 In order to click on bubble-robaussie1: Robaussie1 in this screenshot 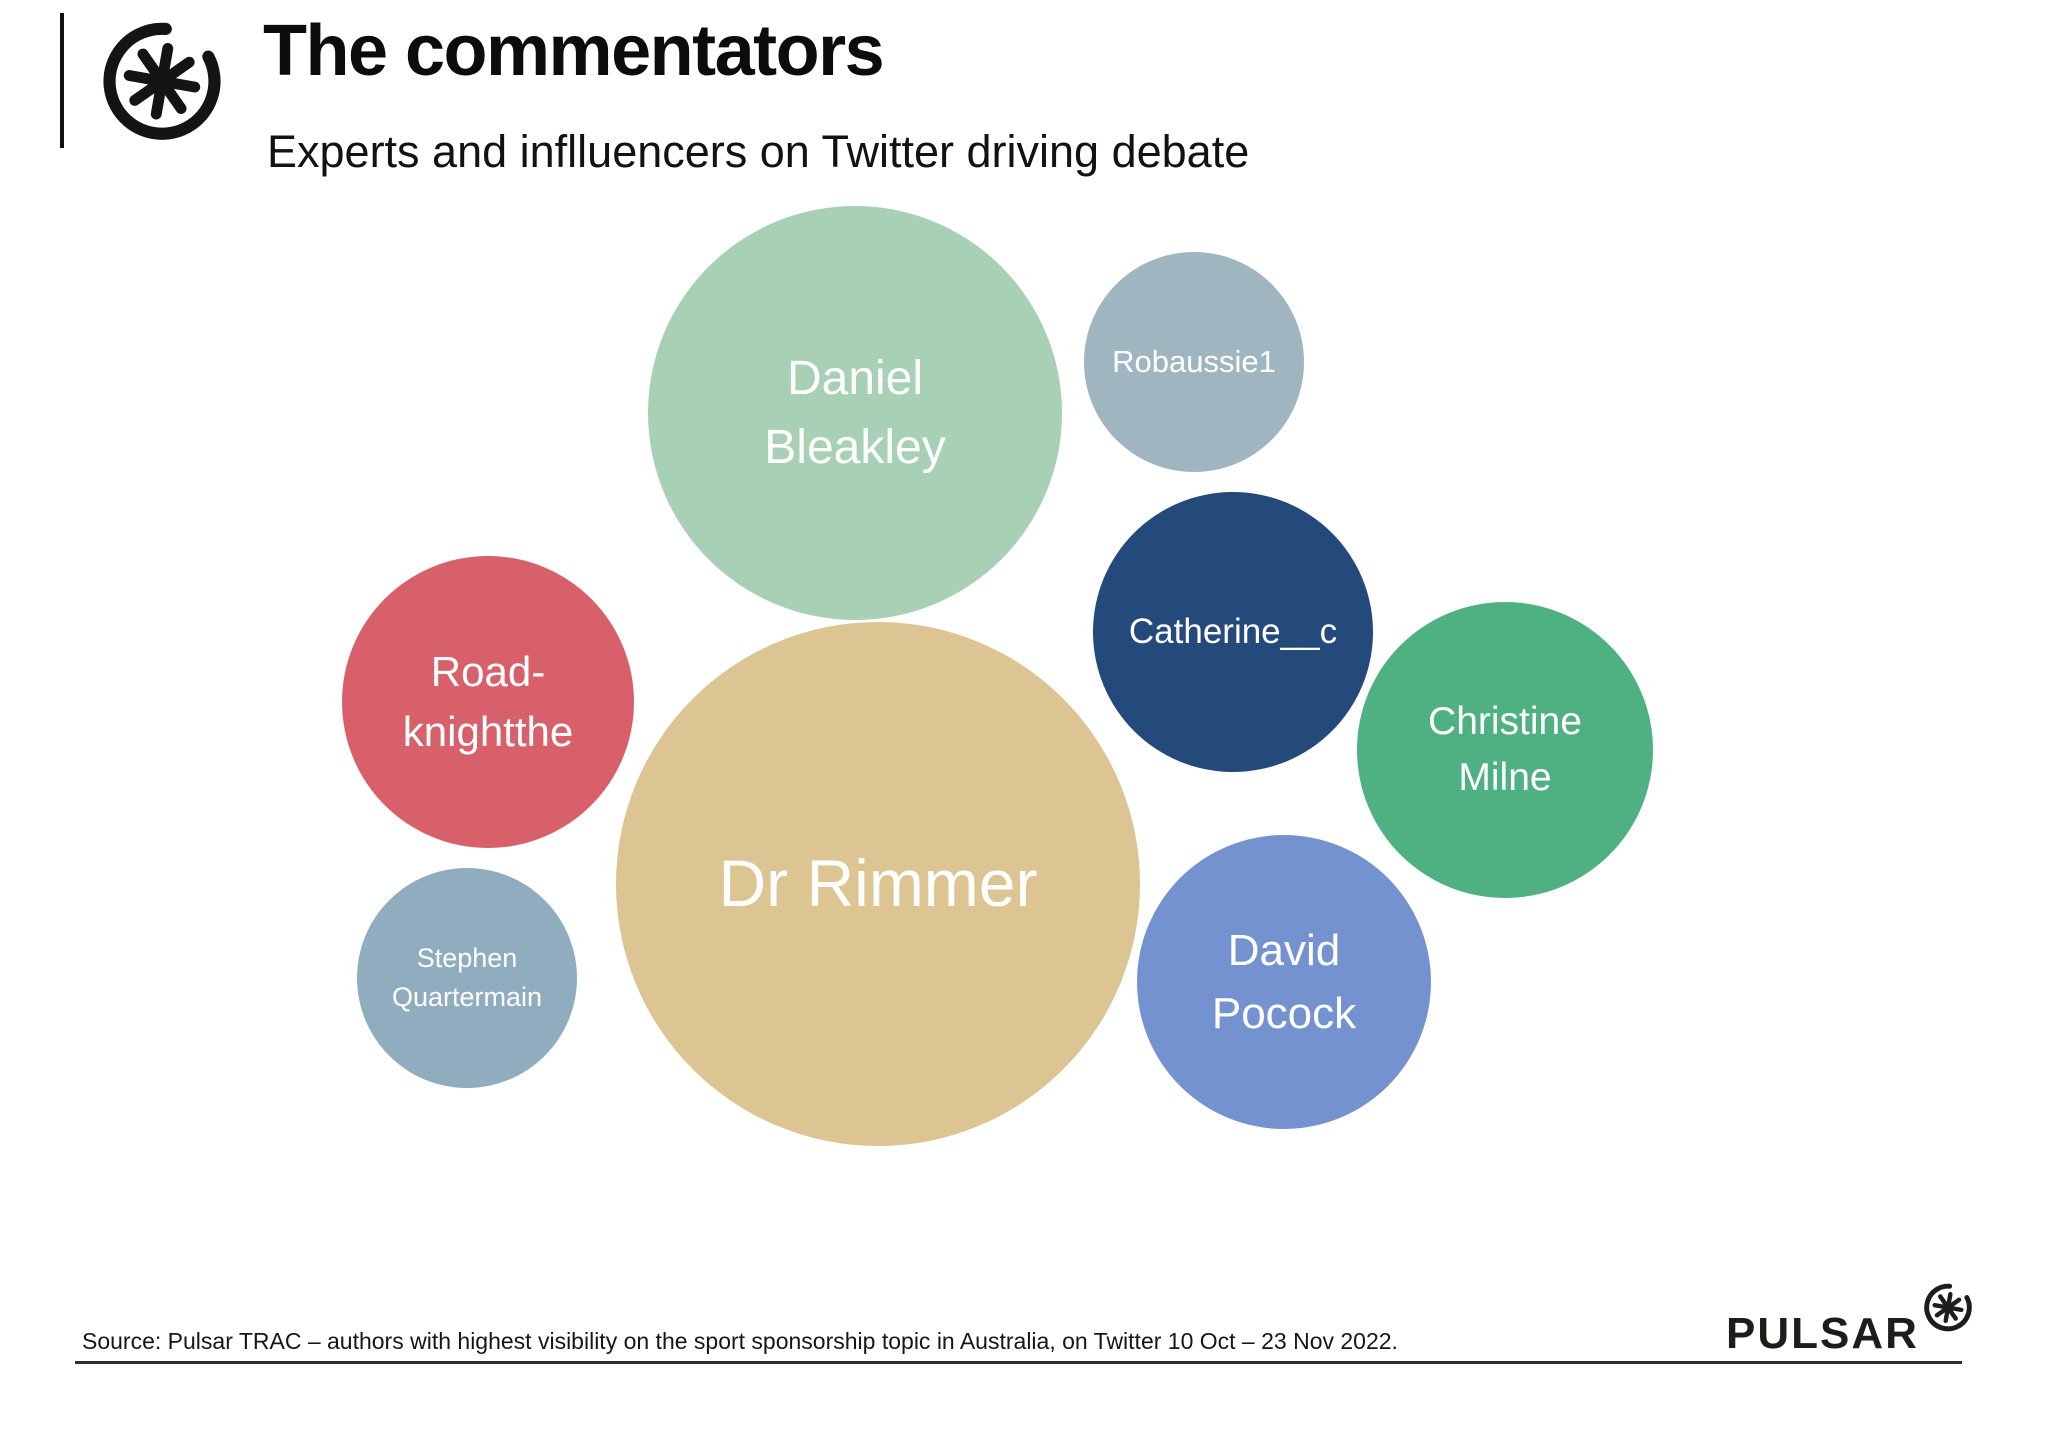, I will do `click(1194, 362)`.